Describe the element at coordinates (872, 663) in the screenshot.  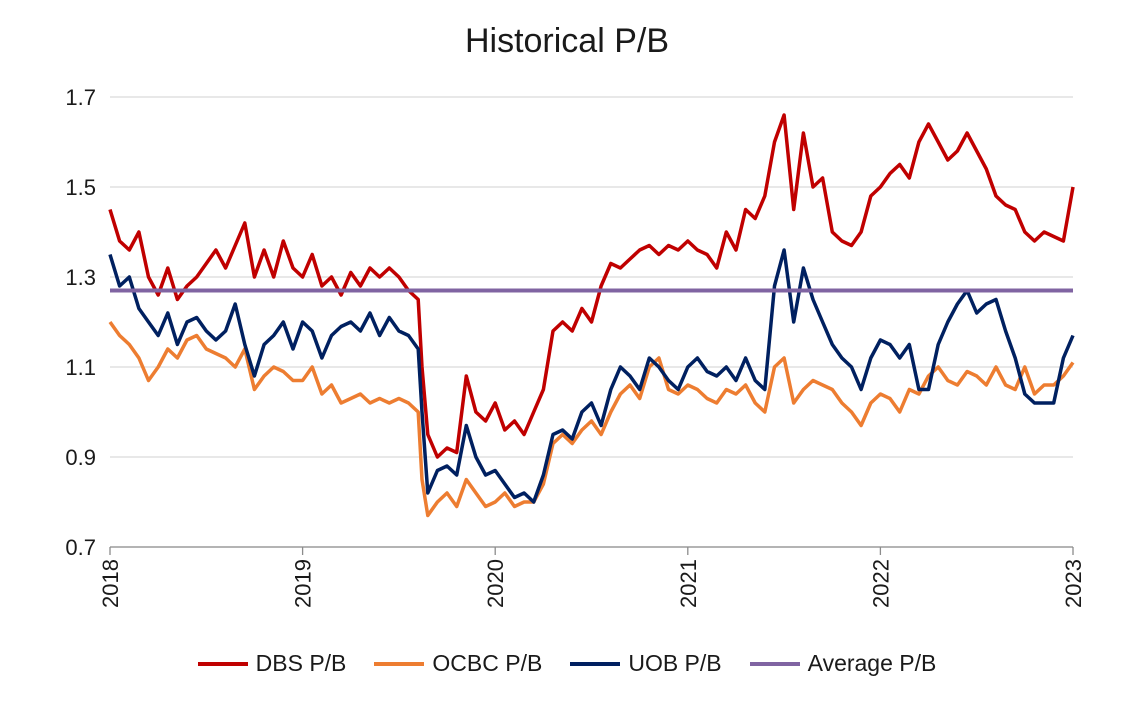
I see `legend-label: Average P/B` at that location.